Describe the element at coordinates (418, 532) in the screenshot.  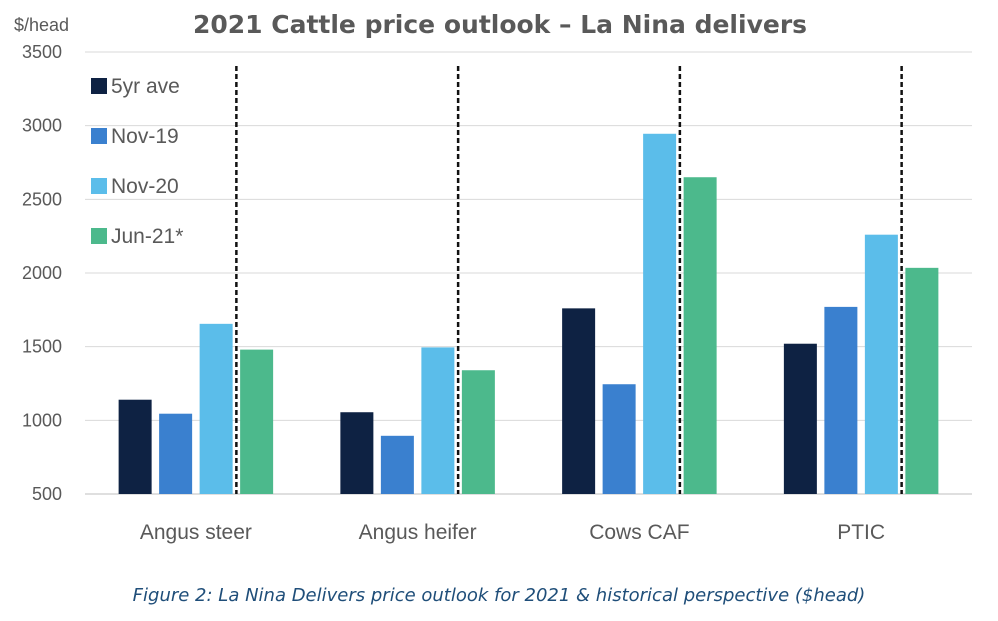
I see `x-tick-label: Angus heifer` at that location.